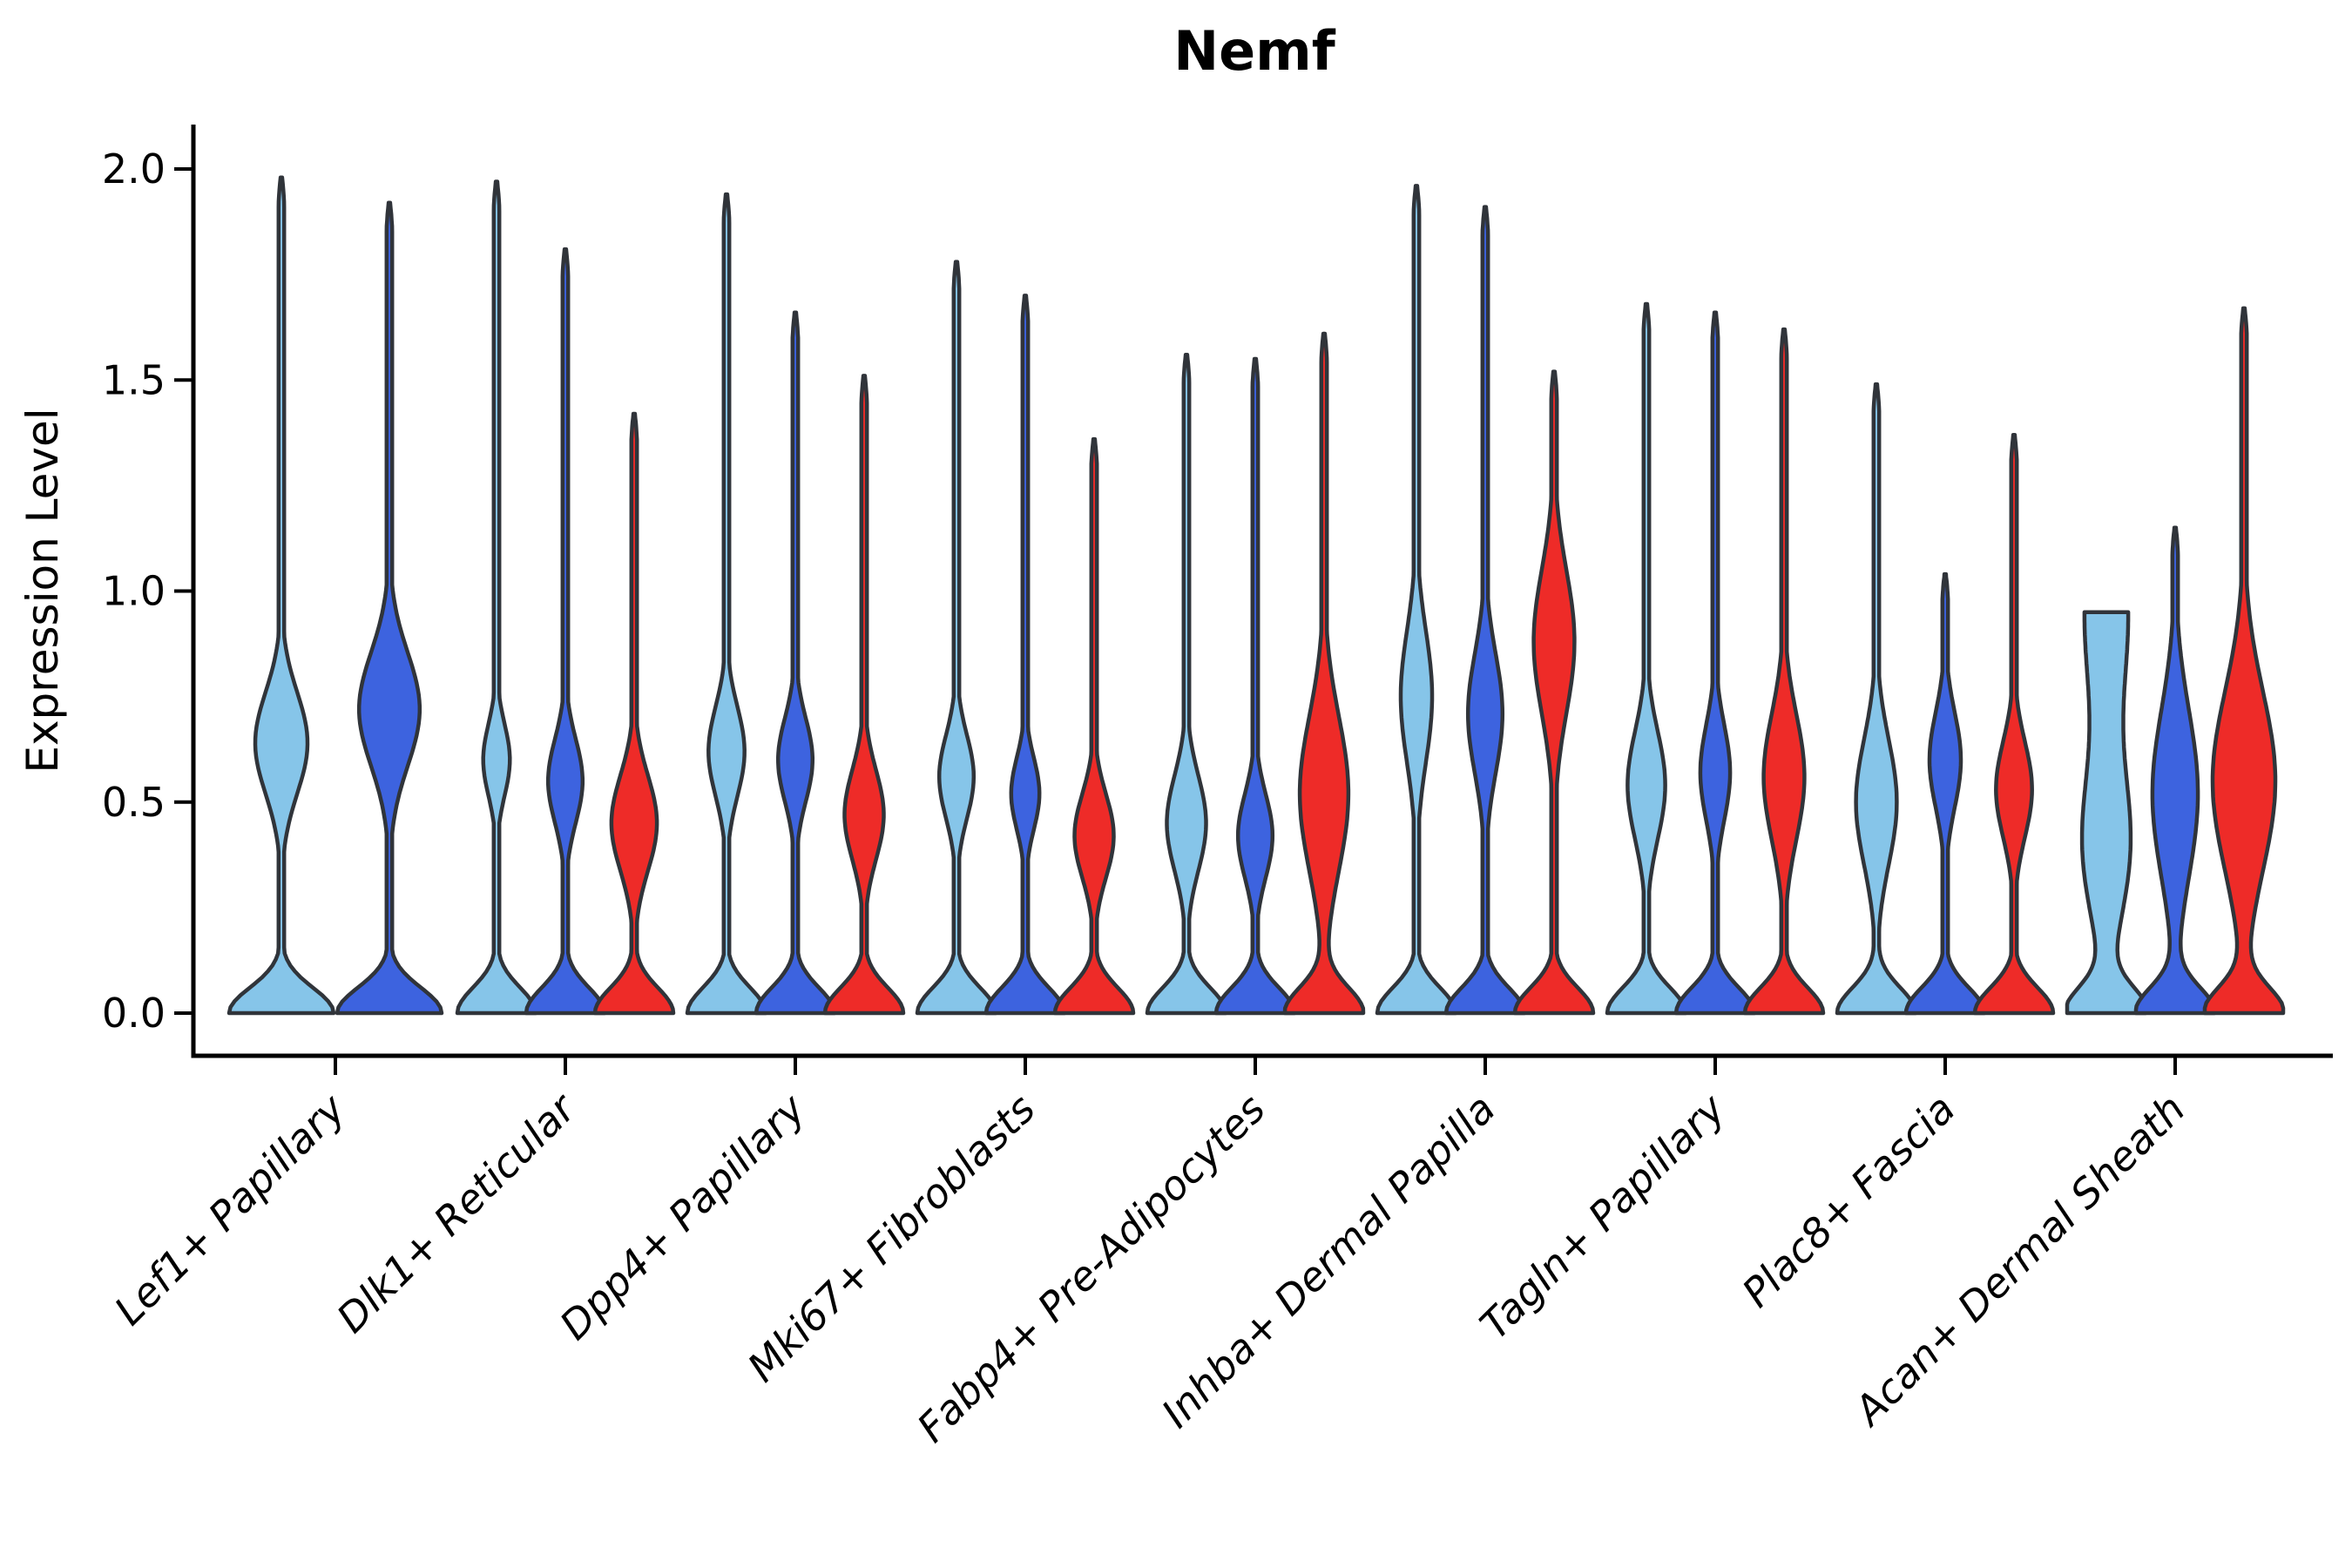 The image size is (2352, 1568). I want to click on violin-lef1-papillary-light_blue, so click(281, 595).